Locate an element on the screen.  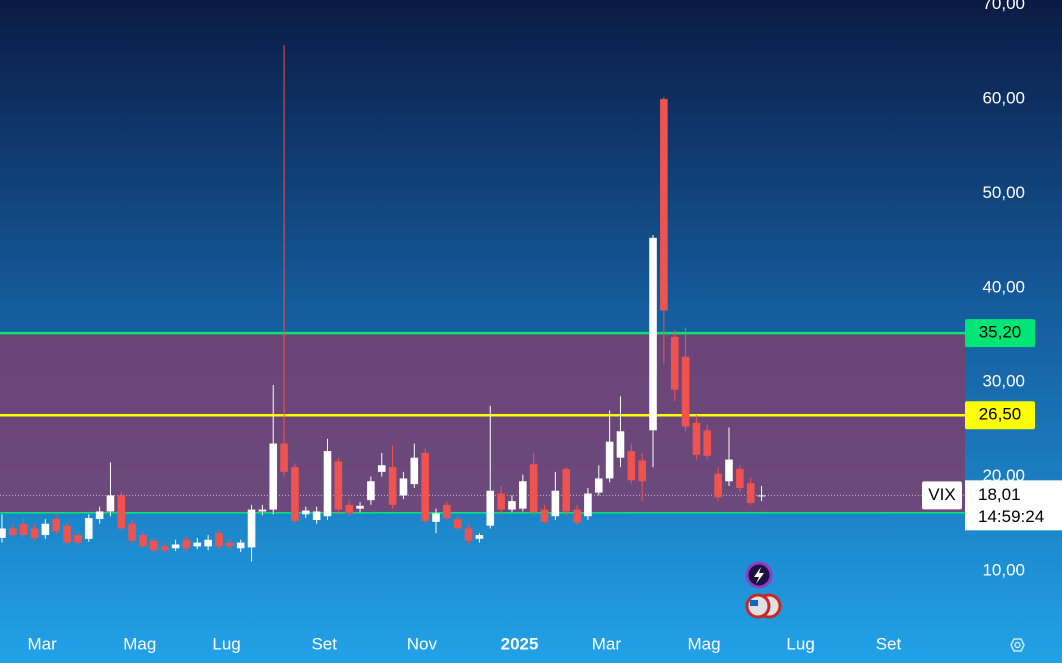
x-tick-label: Nov is located at coordinates (422, 643).